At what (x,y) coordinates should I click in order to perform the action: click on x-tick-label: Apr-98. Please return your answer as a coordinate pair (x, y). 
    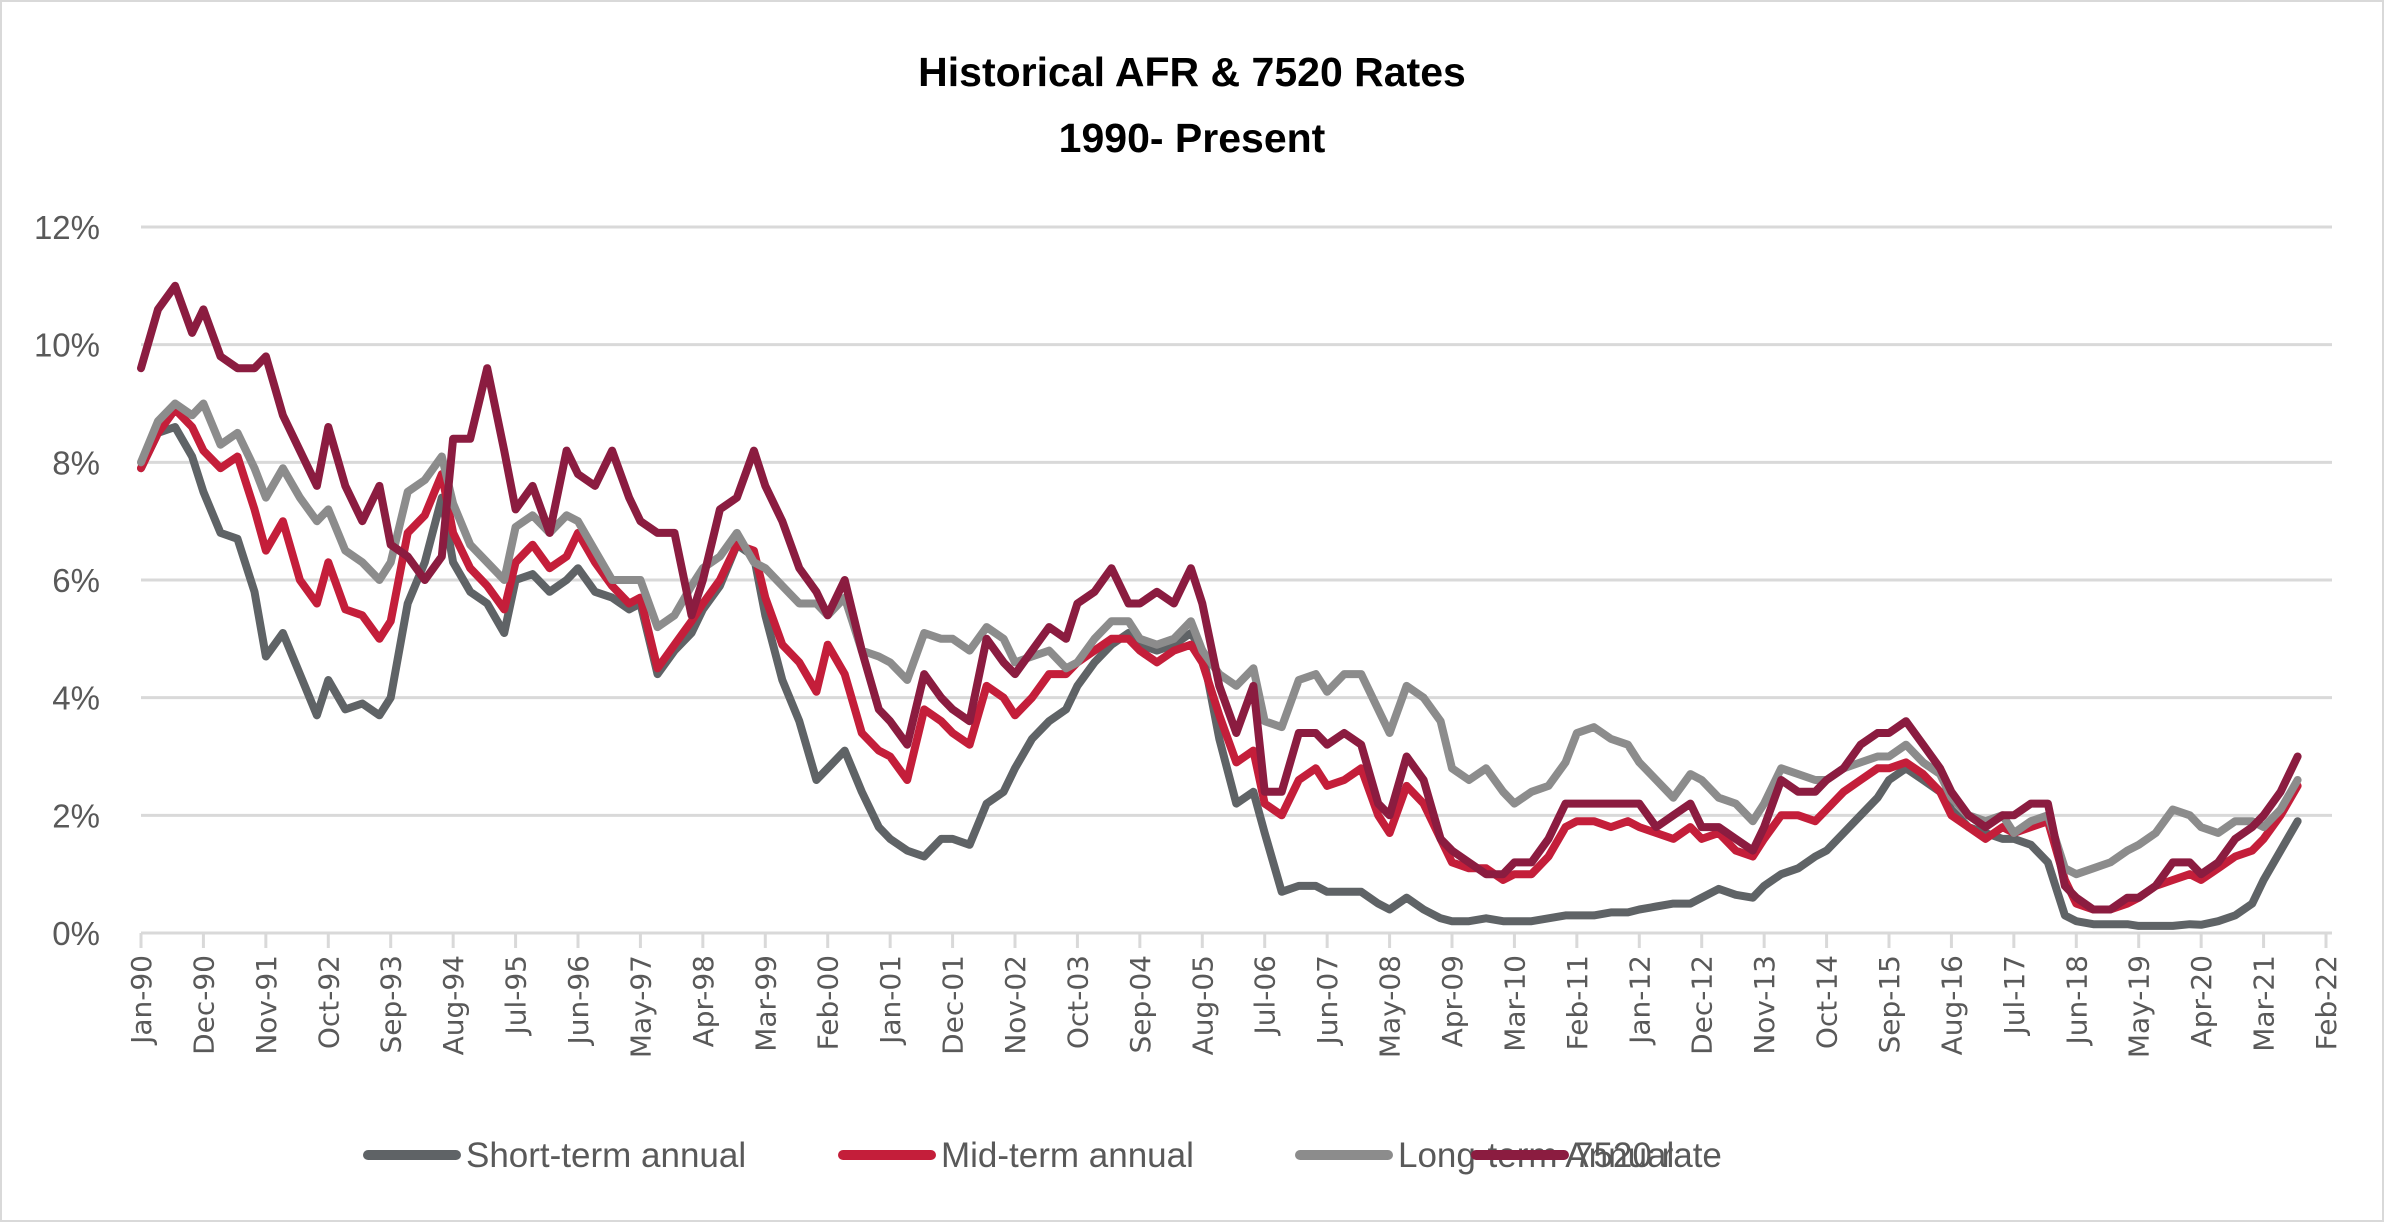
    Looking at the image, I should click on (703, 1001).